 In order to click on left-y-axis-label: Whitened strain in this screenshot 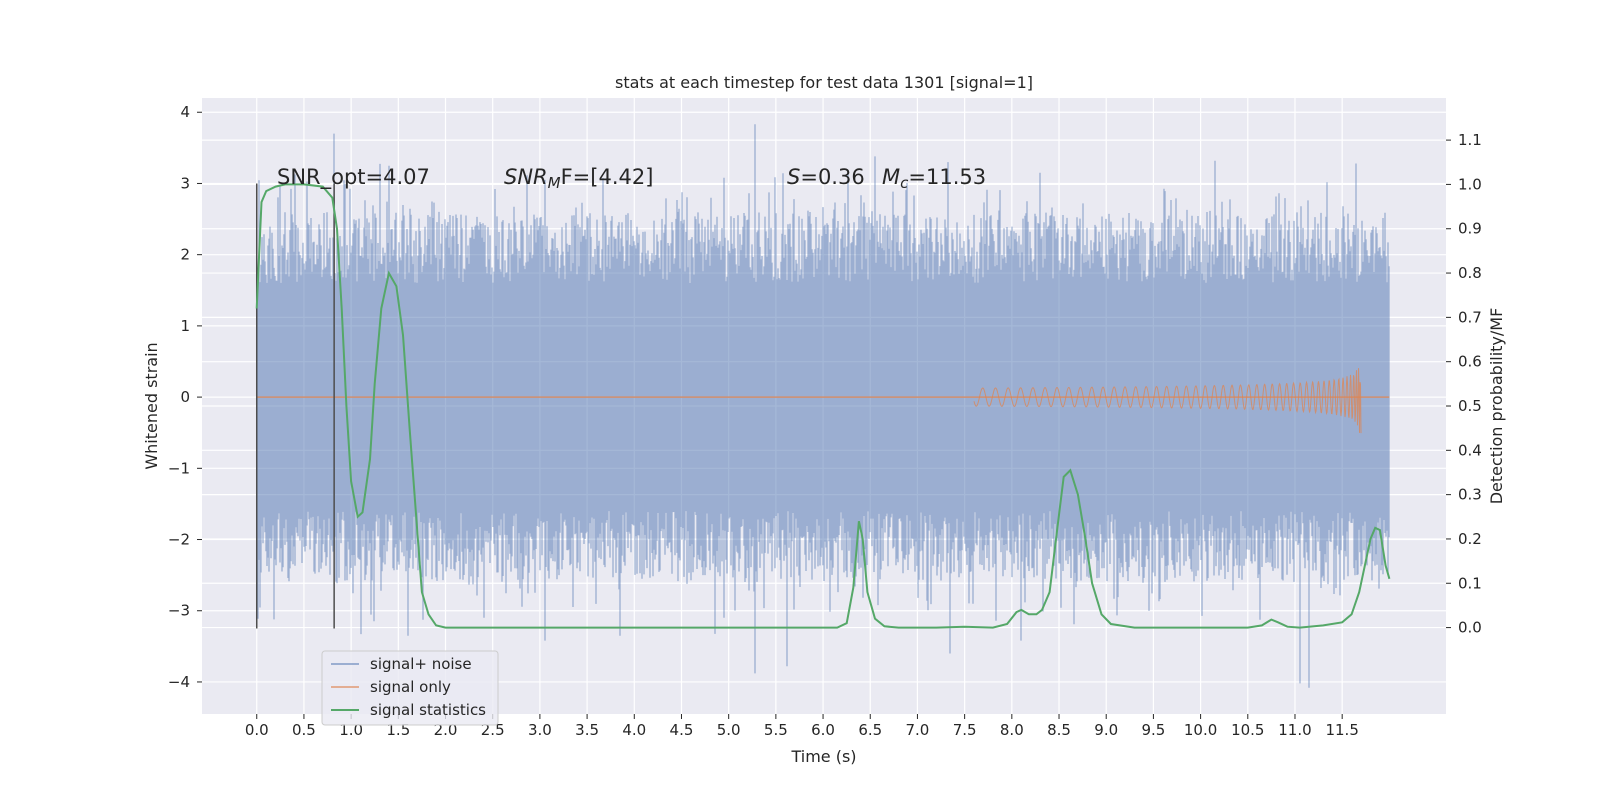, I will do `click(151, 405)`.